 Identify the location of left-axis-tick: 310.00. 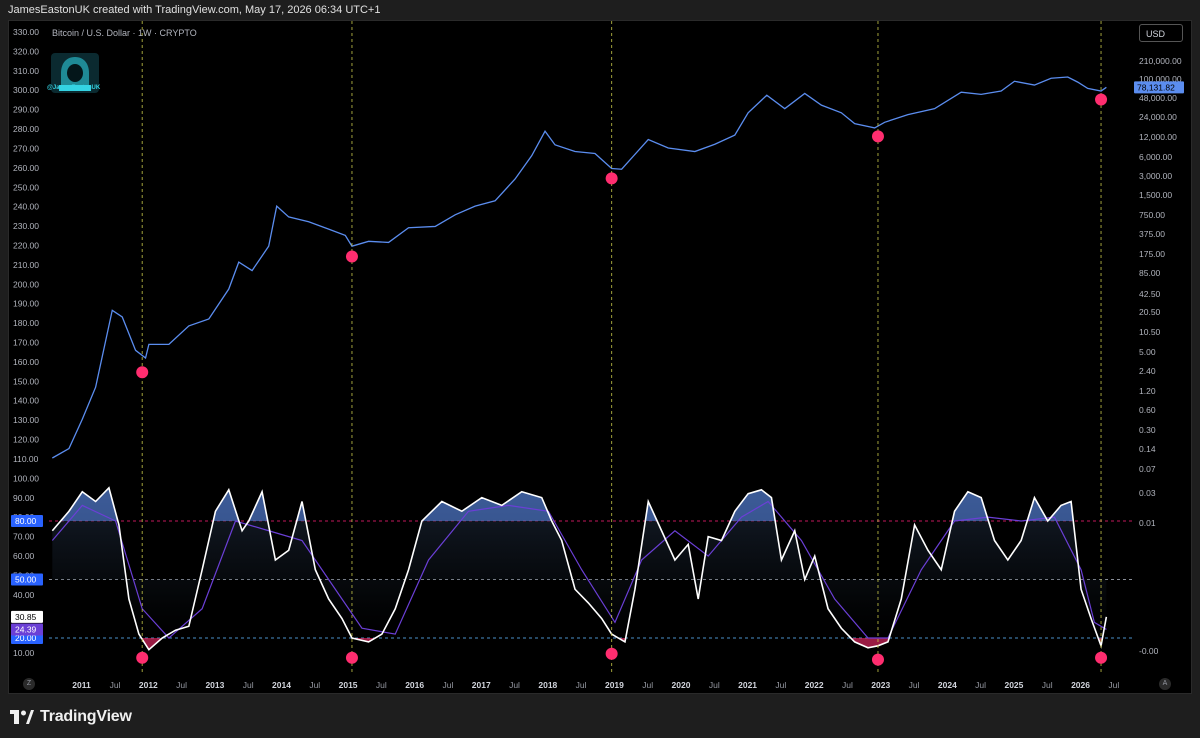
(26, 71).